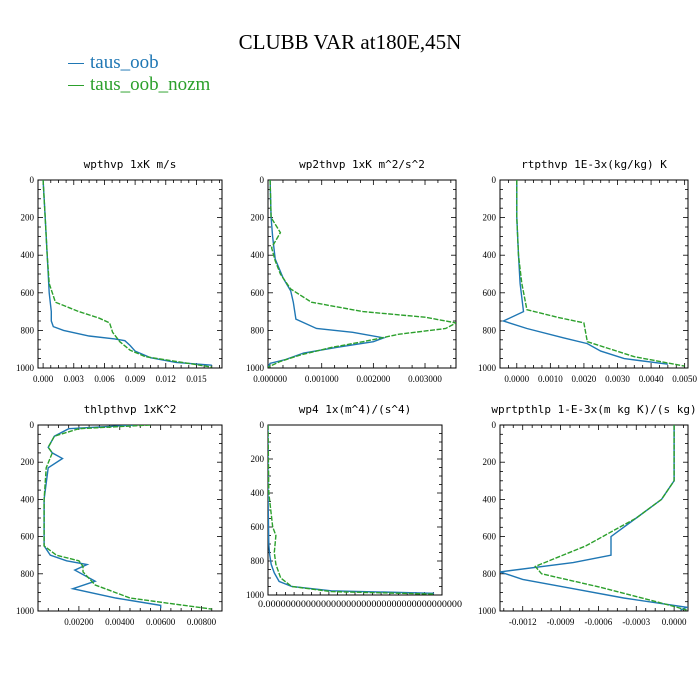  I want to click on x-tick-label: -0.0009, so click(561, 622).